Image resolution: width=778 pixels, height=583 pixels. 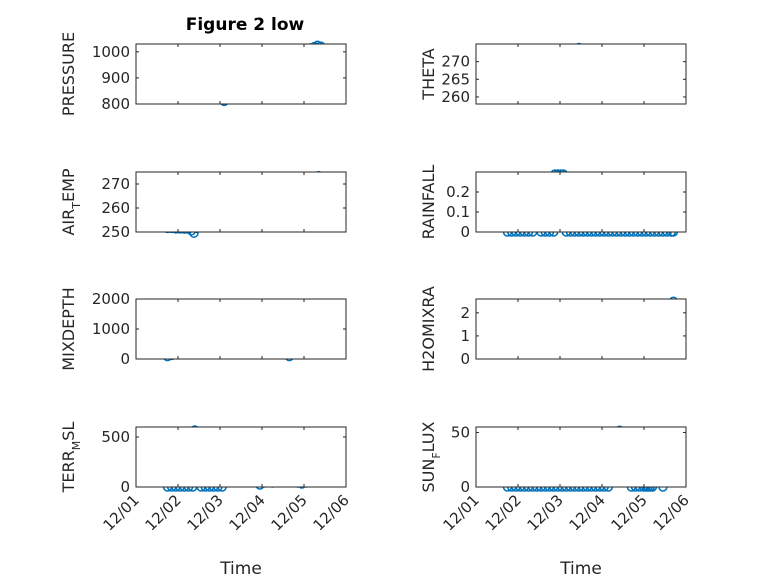 What do you see at coordinates (68, 471) in the screenshot?
I see `y-axis-label-main: TERR` at bounding box center [68, 471].